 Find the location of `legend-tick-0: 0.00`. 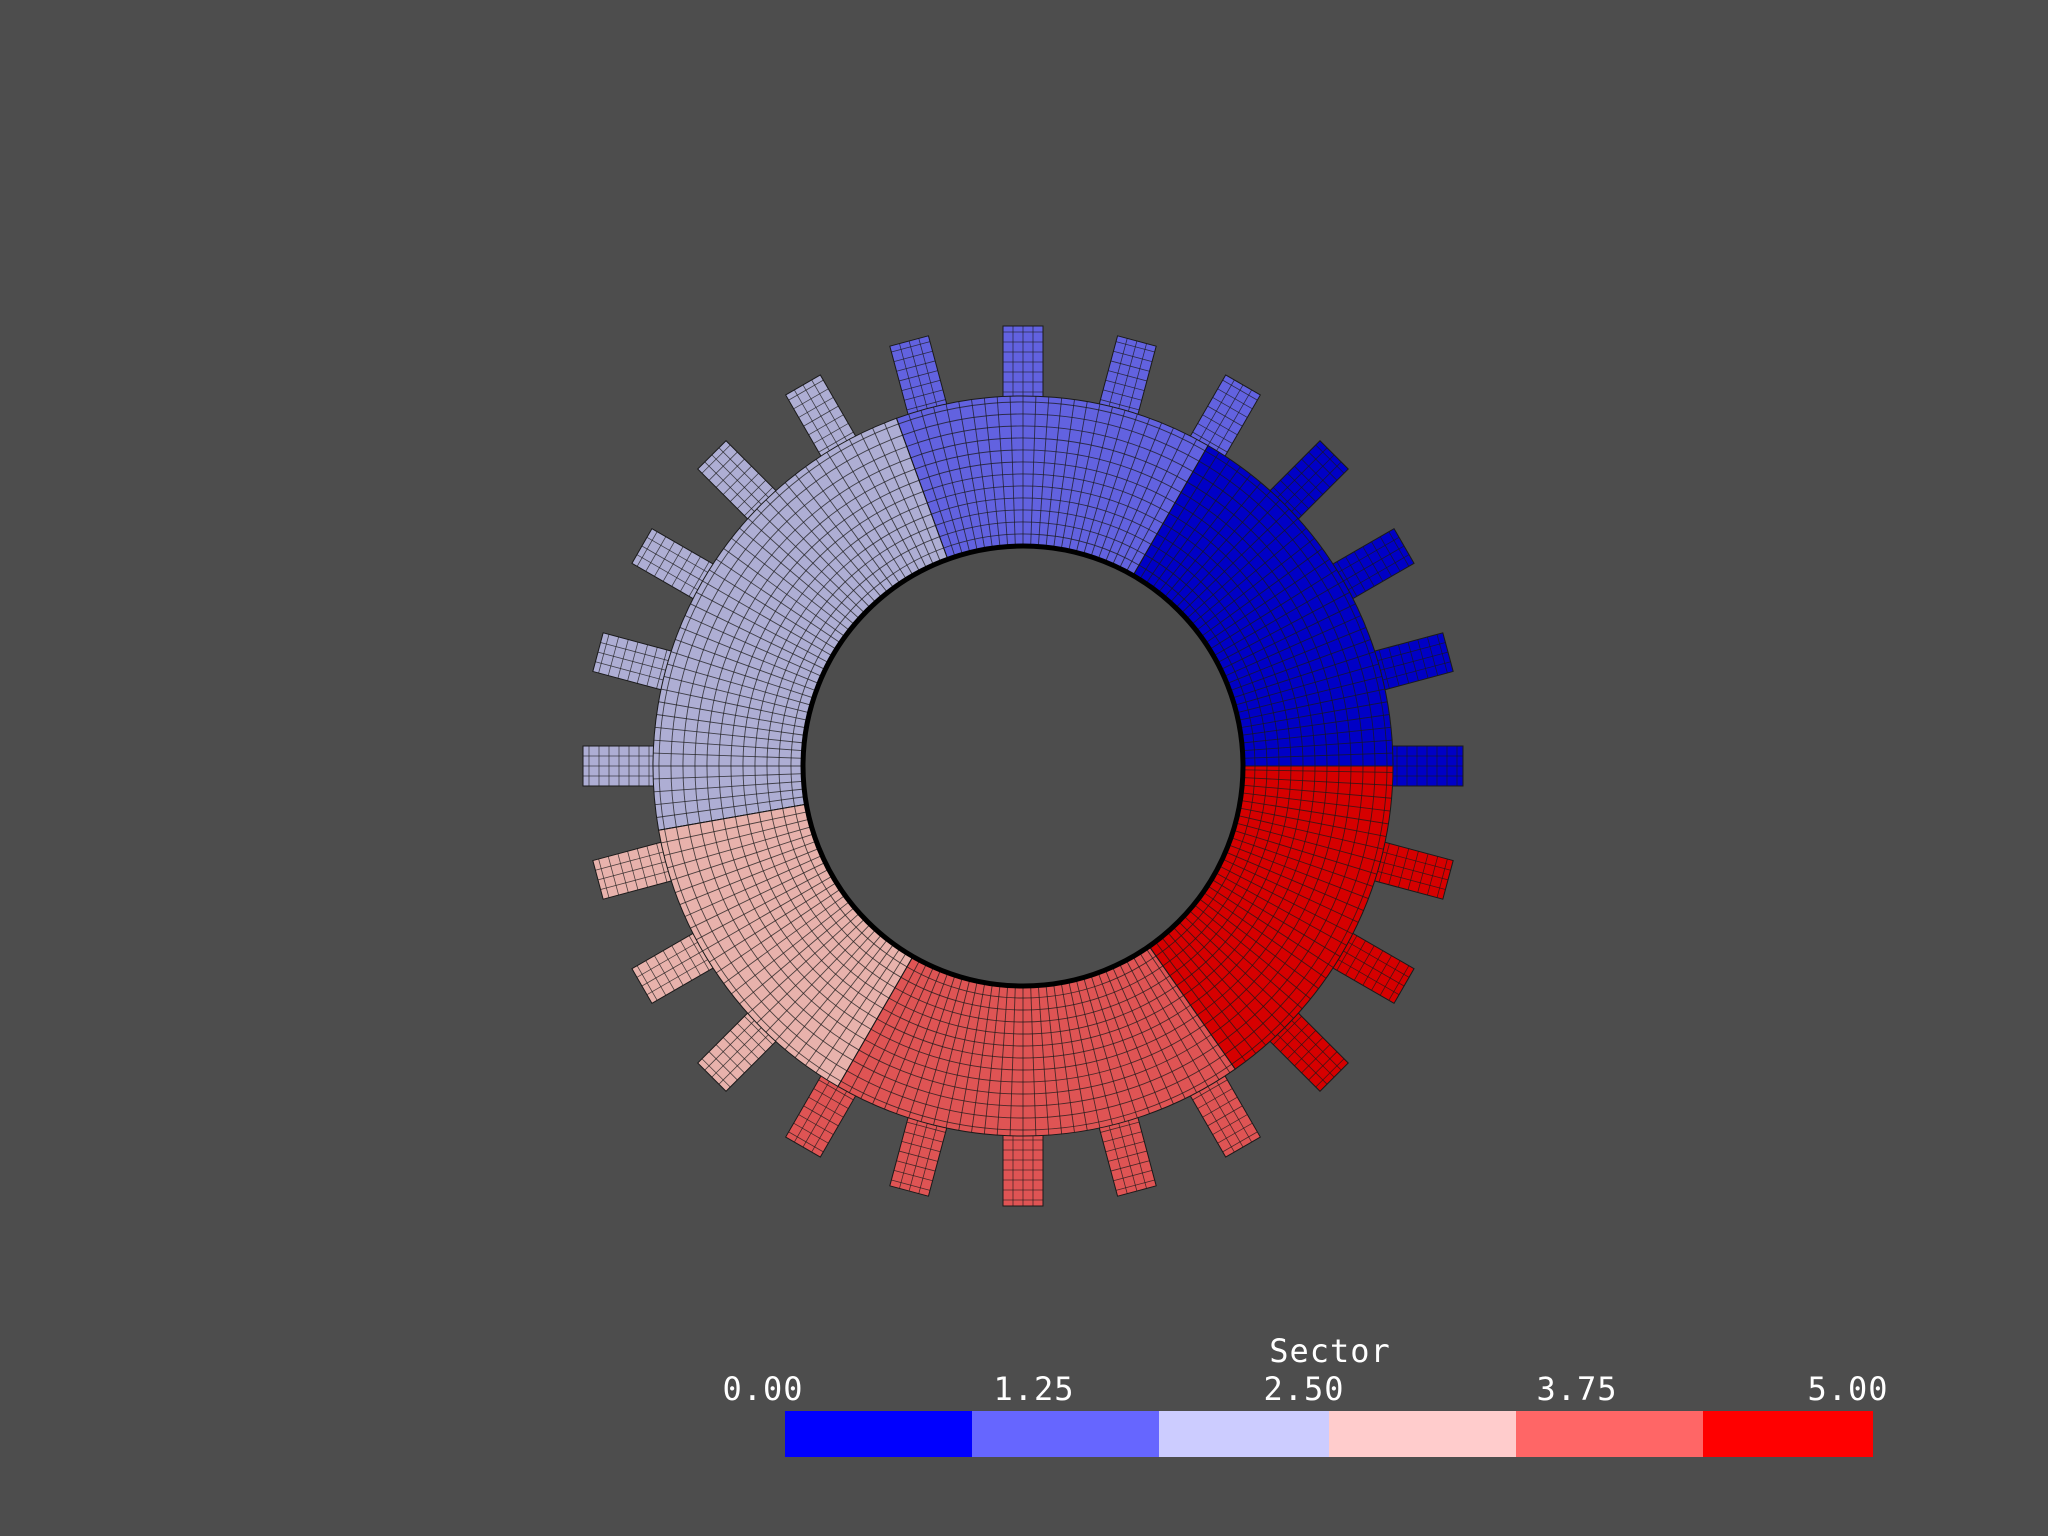

legend-tick-0: 0.00 is located at coordinates (763, 1389).